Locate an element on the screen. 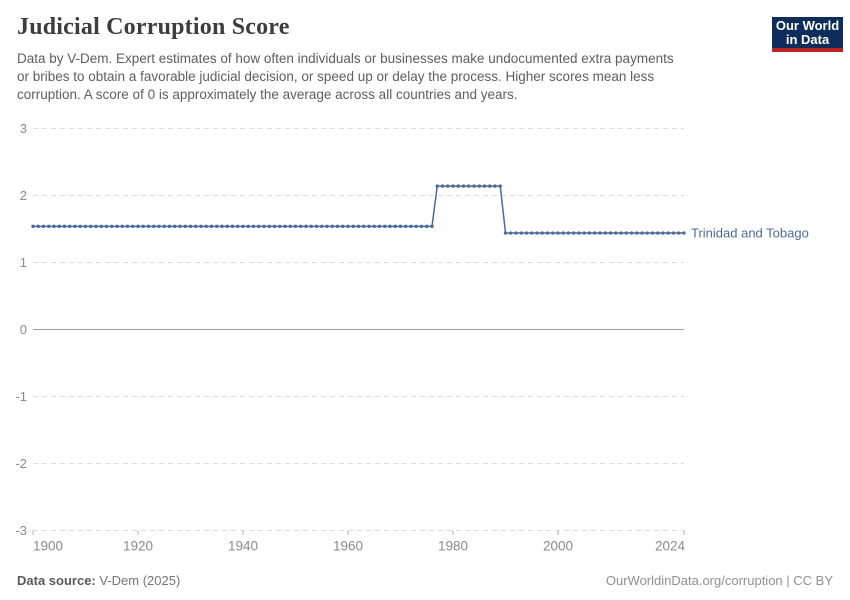  owid-logo-line1: Our World is located at coordinates (807, 25).